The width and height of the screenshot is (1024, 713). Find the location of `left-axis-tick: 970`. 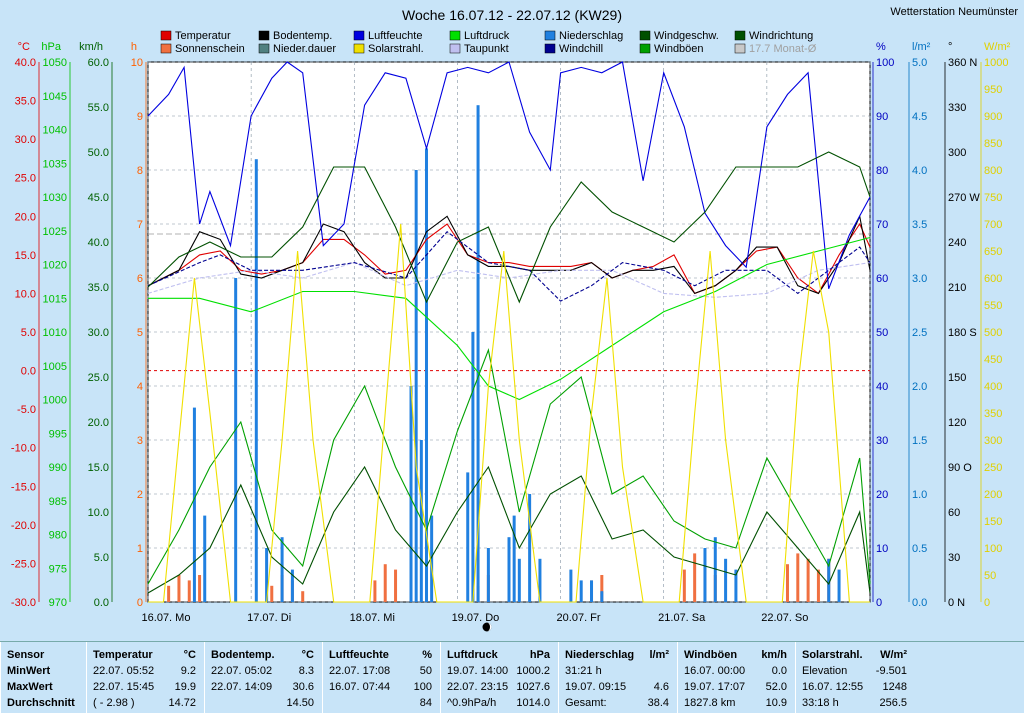

left-axis-tick: 970 is located at coordinates (58, 603).